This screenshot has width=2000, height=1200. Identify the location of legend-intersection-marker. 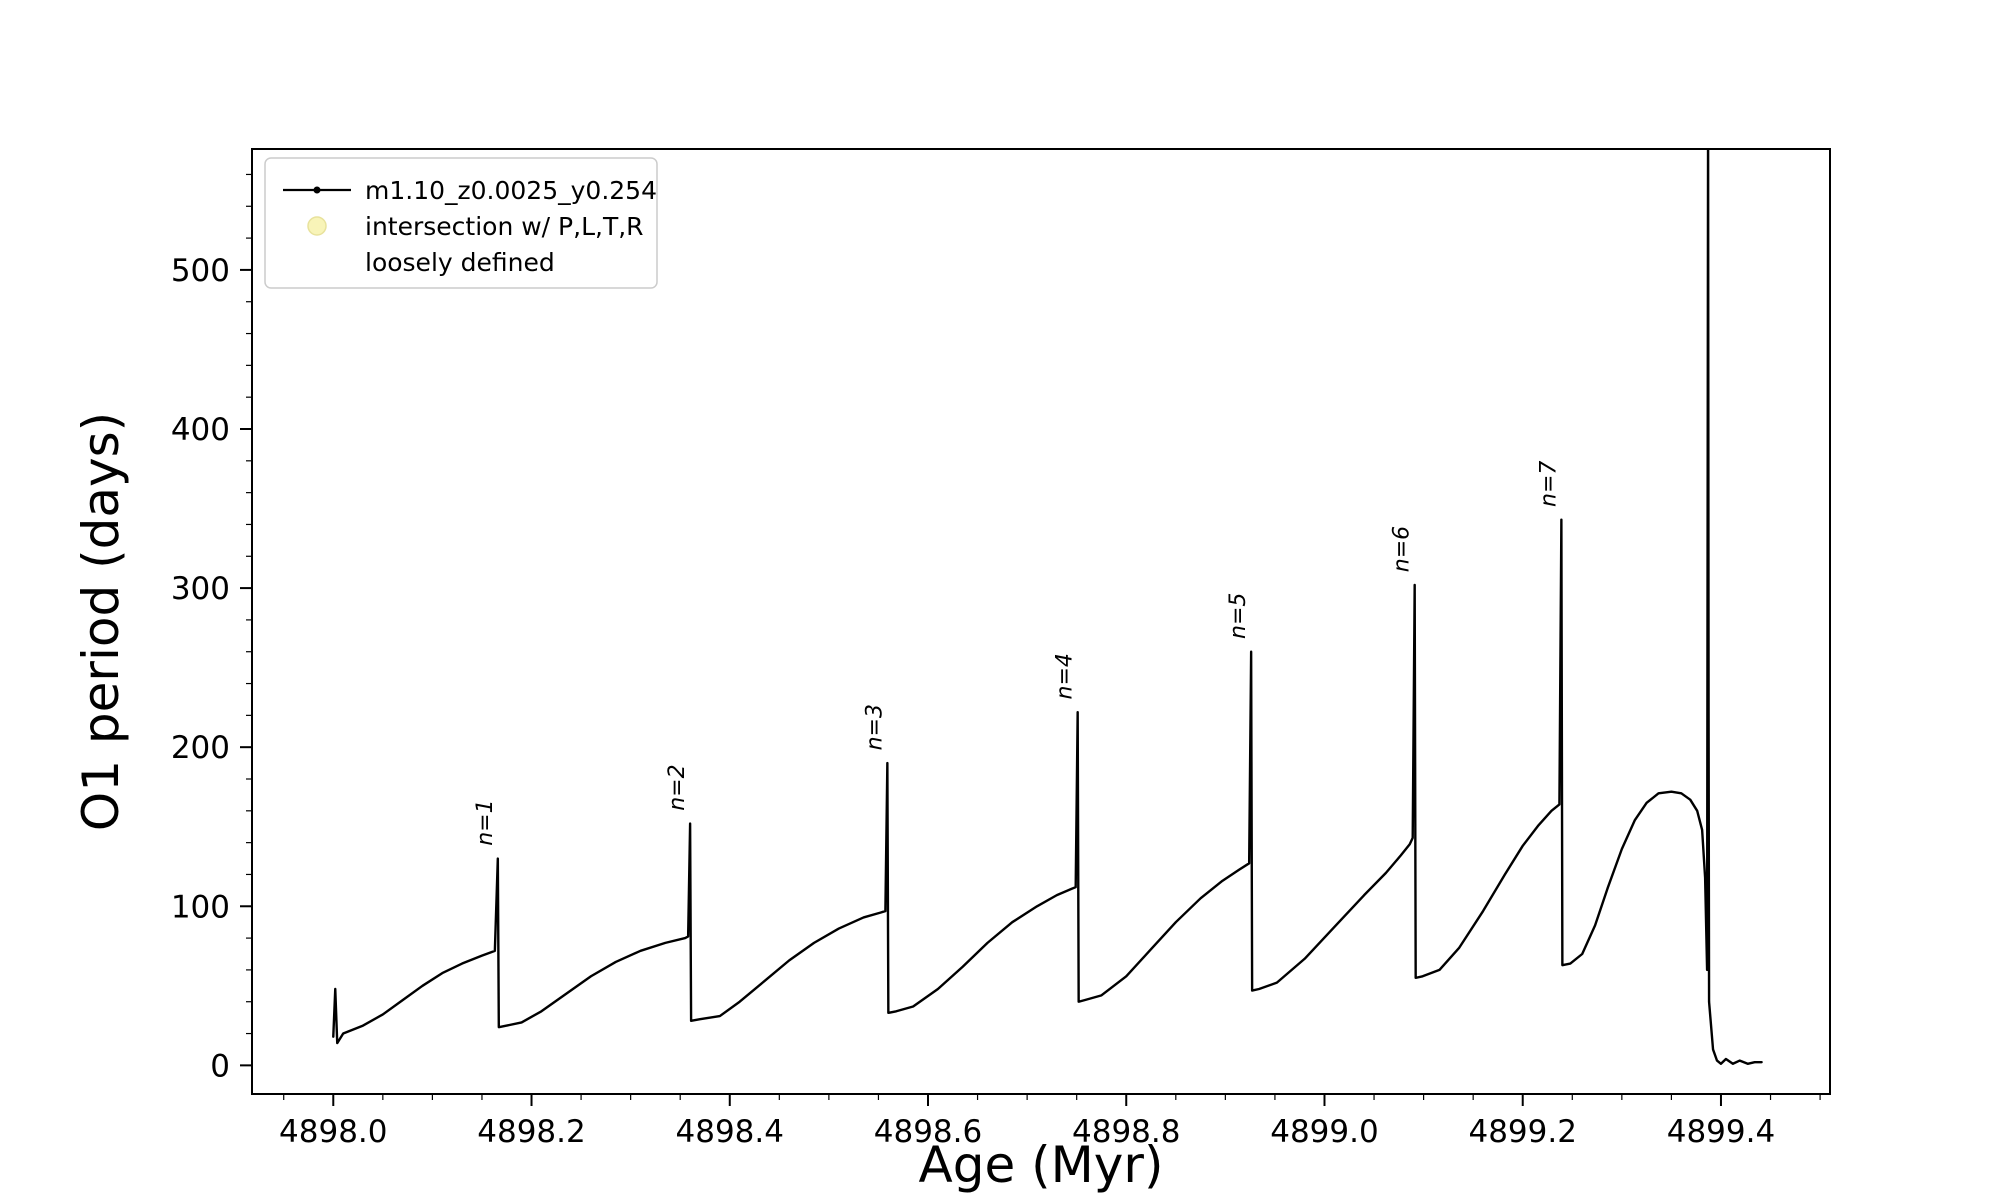
(317, 226).